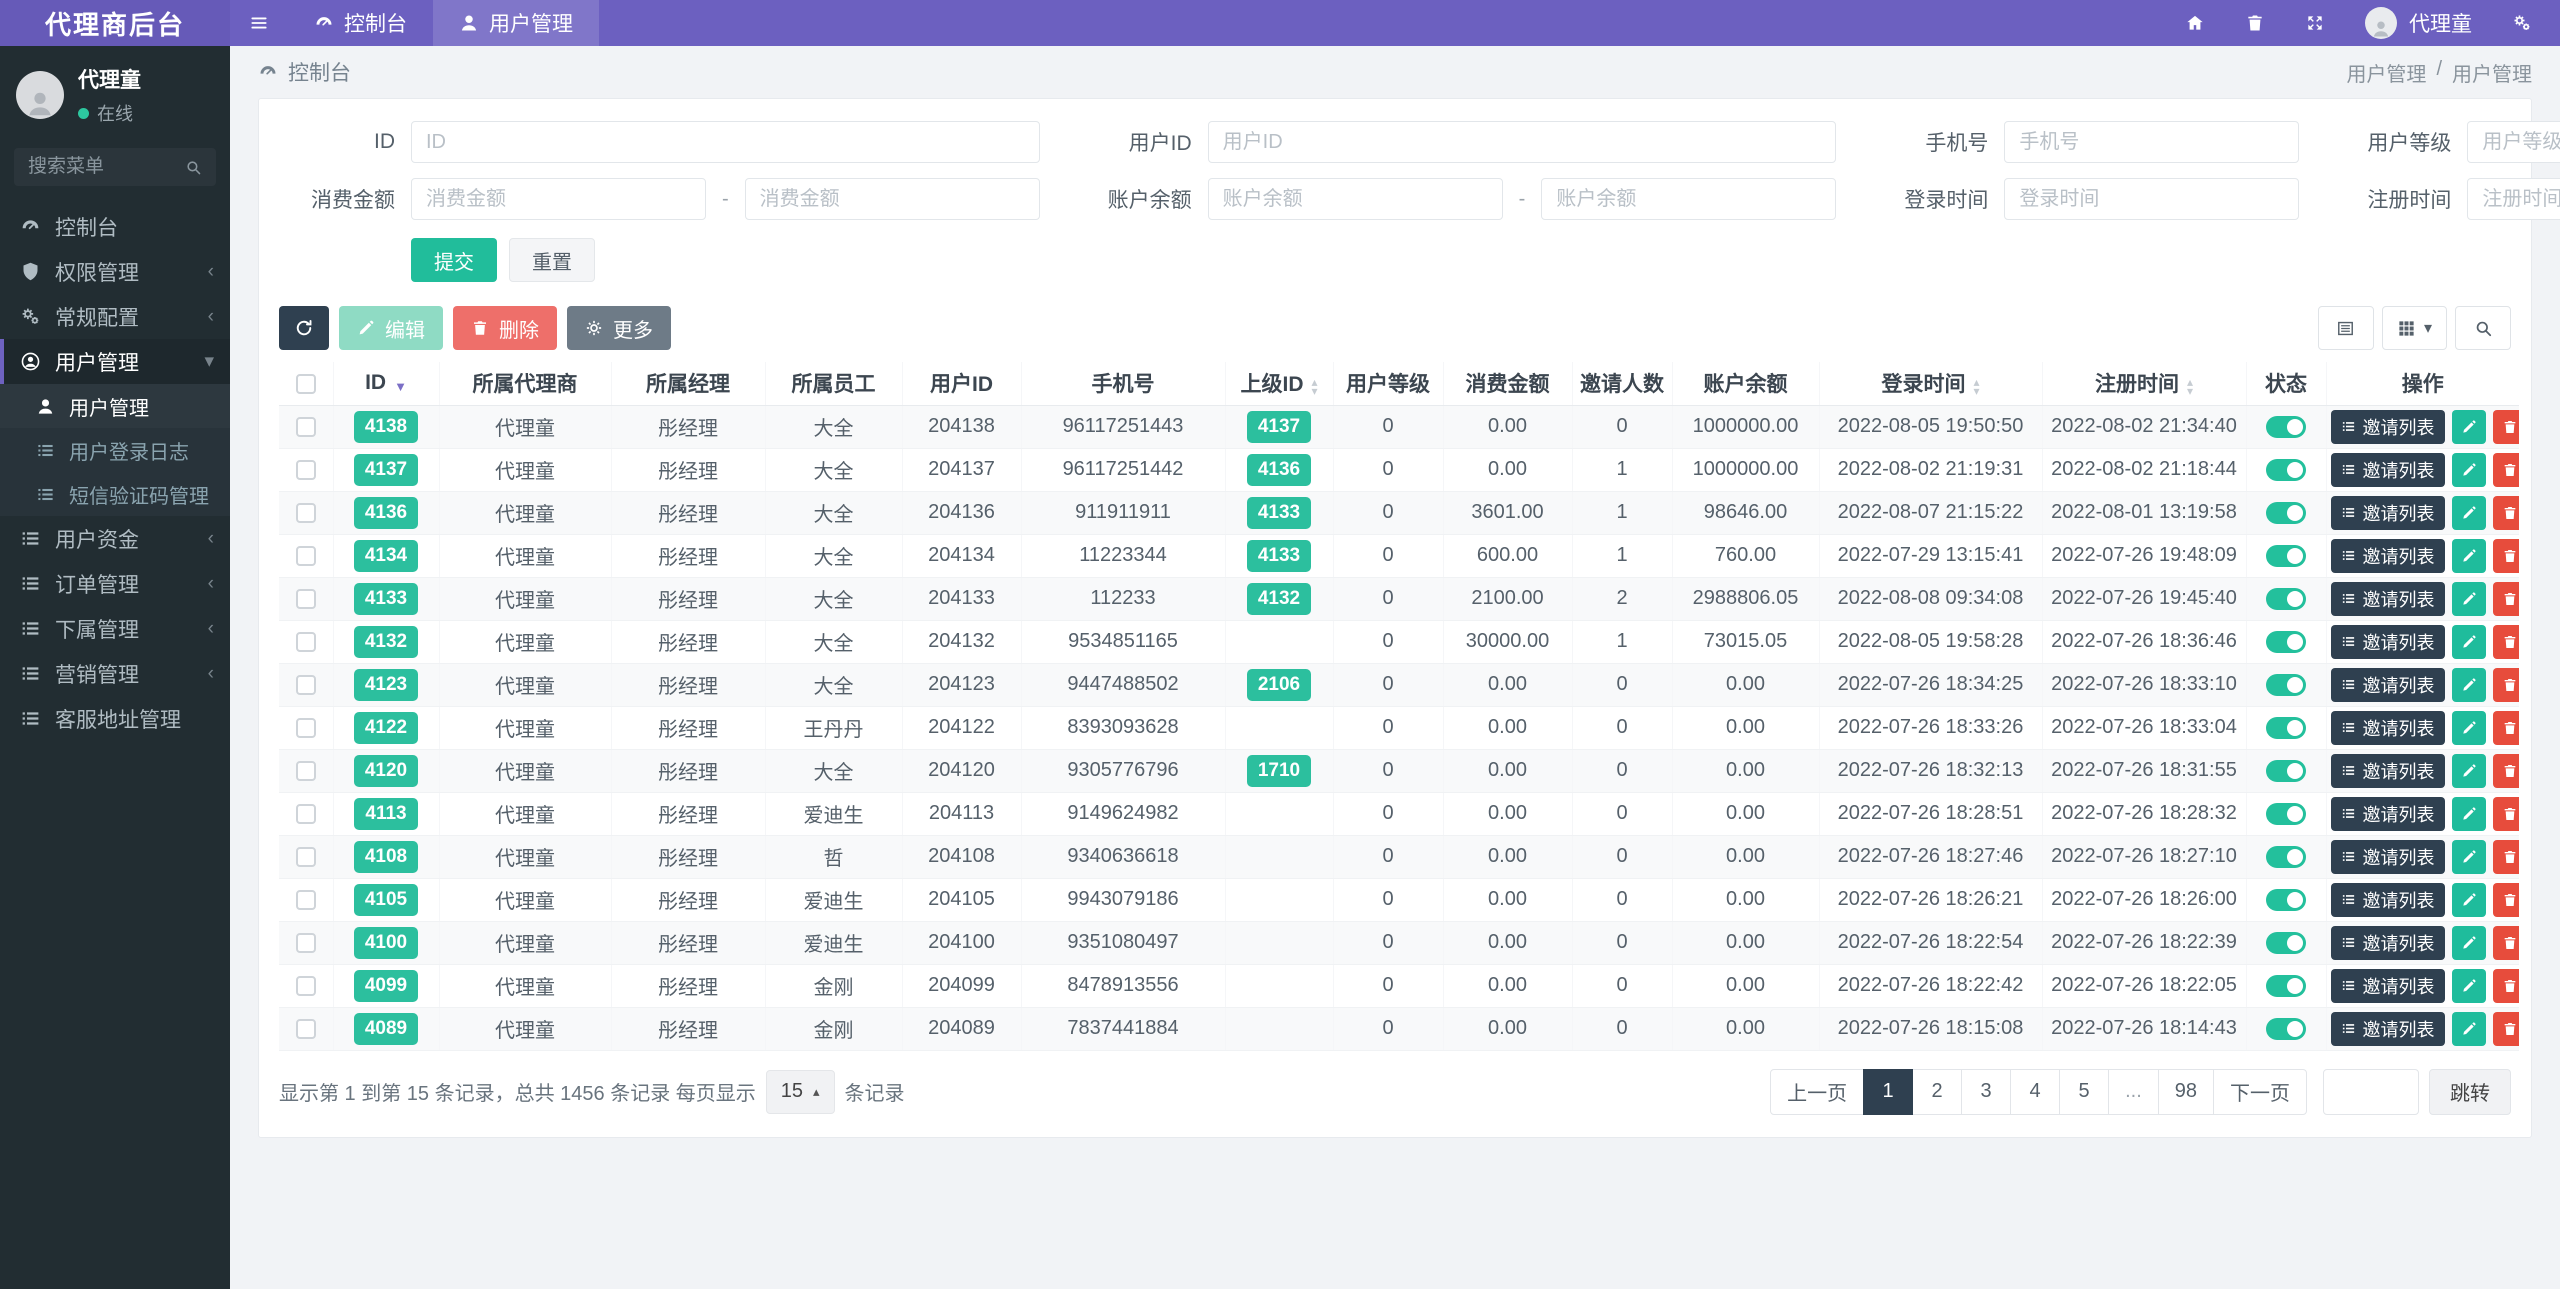 This screenshot has height=1289, width=2560. I want to click on sidebar-item-marketing-management: 营销管理 ‹, so click(115, 673).